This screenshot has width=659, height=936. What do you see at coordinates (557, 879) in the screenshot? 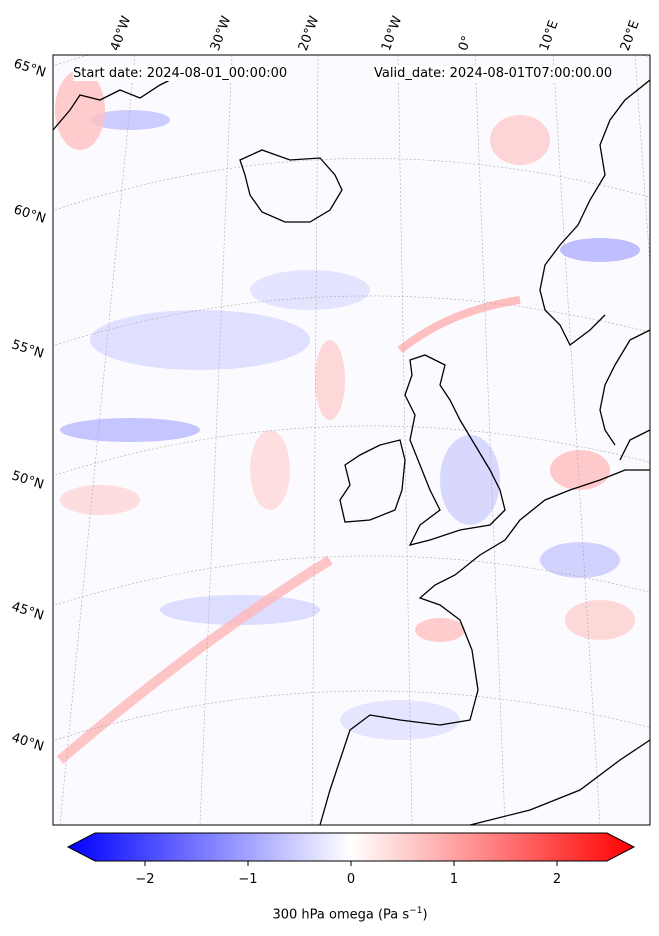
I see `colorbar-tick-2: 2` at bounding box center [557, 879].